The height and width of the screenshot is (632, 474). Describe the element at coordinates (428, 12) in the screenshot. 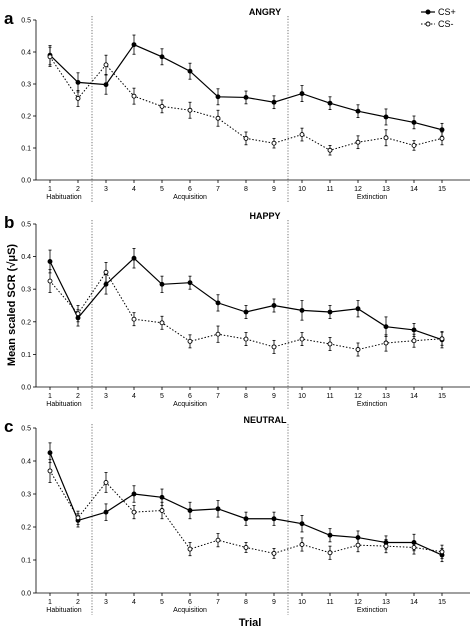

I see `legend-marker-cs-plus` at that location.